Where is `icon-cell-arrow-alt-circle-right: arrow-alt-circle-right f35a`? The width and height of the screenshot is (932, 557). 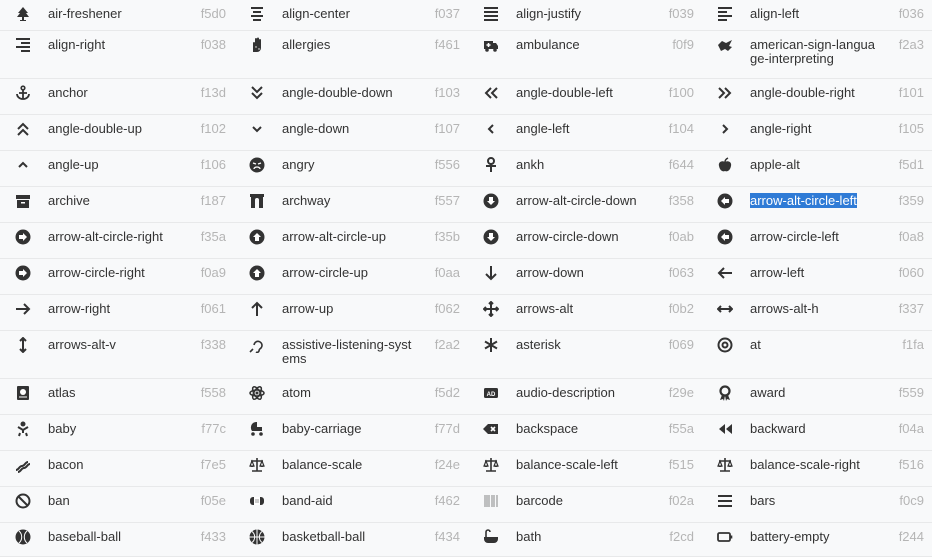 icon-cell-arrow-alt-circle-right: arrow-alt-circle-right f35a is located at coordinates (117, 241).